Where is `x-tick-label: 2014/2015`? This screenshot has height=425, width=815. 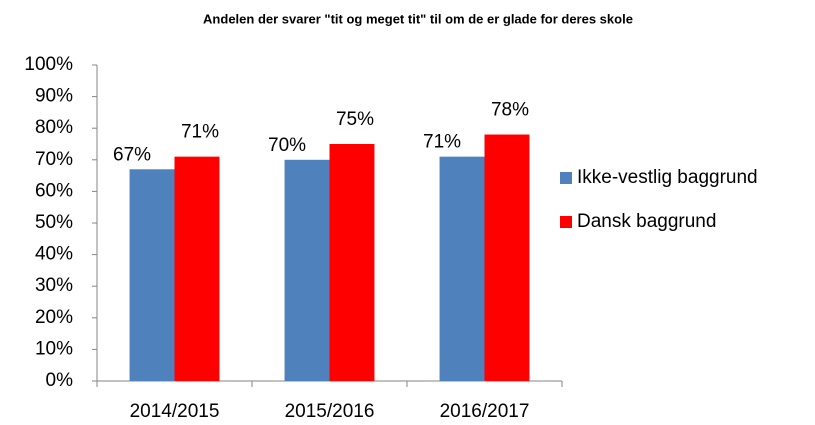 x-tick-label: 2014/2015 is located at coordinates (175, 411).